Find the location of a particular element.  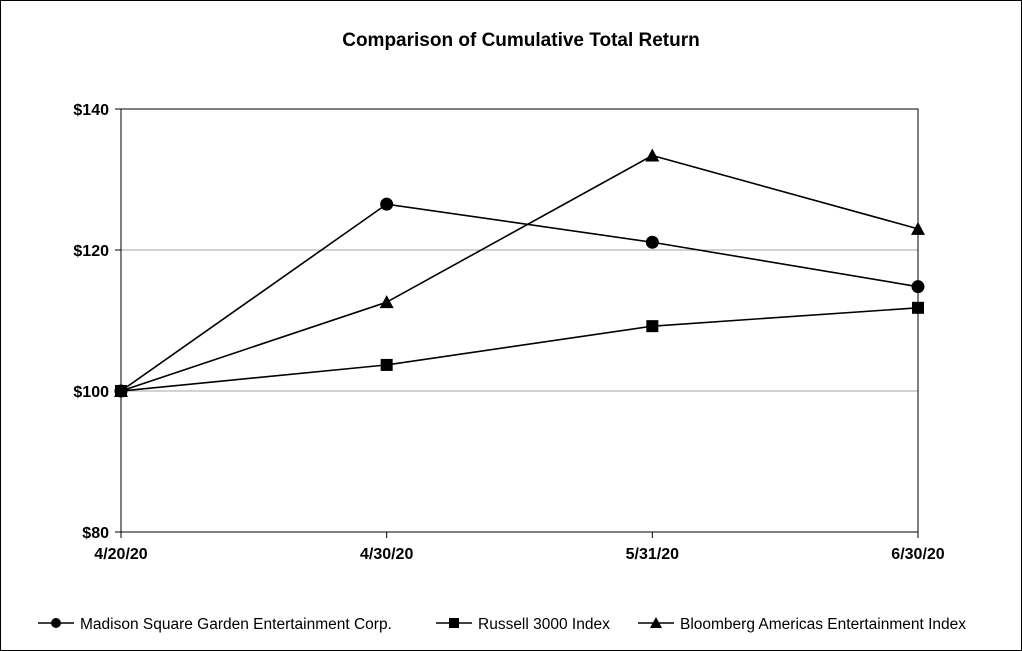

x-tick-label: 4/30/20 is located at coordinates (386, 554).